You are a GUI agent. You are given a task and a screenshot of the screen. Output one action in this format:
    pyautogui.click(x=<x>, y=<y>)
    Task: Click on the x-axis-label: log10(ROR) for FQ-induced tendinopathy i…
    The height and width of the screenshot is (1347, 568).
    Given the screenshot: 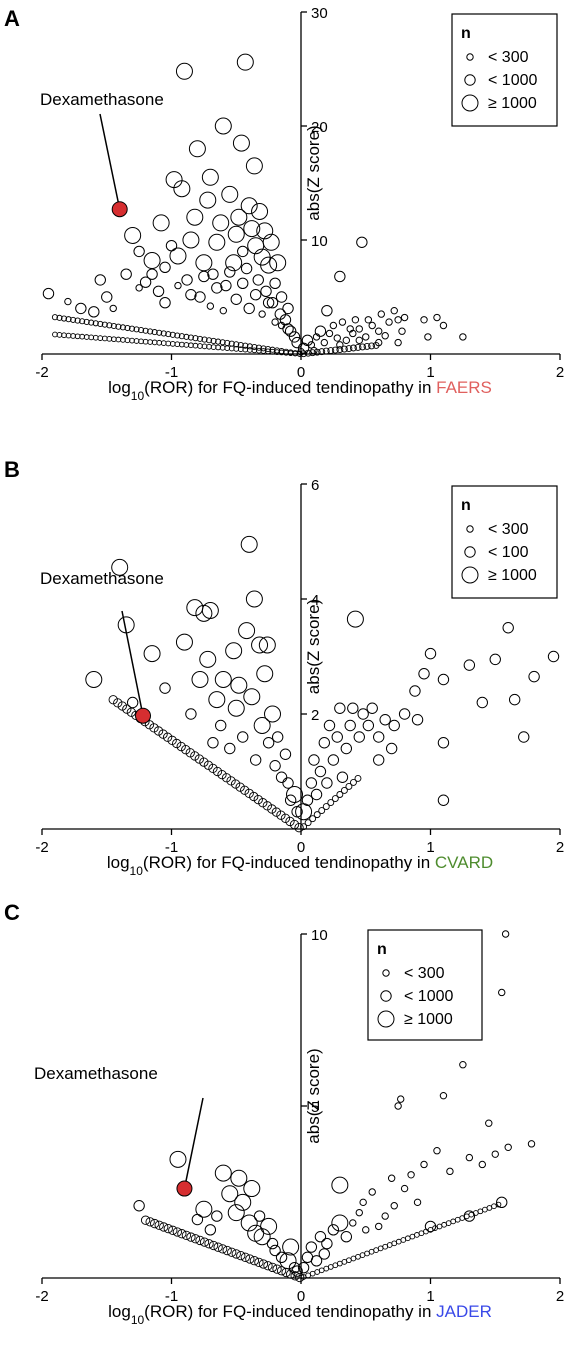 What is the action you would take?
    pyautogui.click(x=300, y=865)
    